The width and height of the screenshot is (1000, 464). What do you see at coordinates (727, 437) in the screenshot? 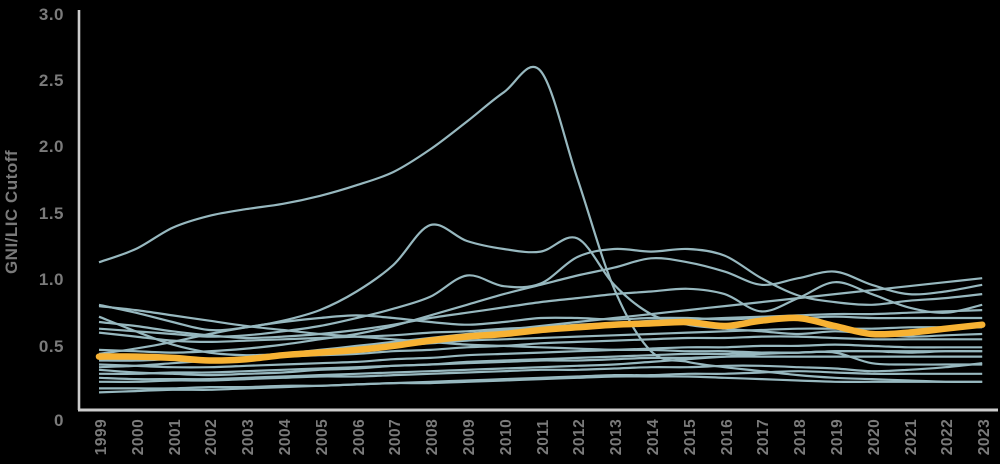
I see `x-tick-label: 2016` at bounding box center [727, 437].